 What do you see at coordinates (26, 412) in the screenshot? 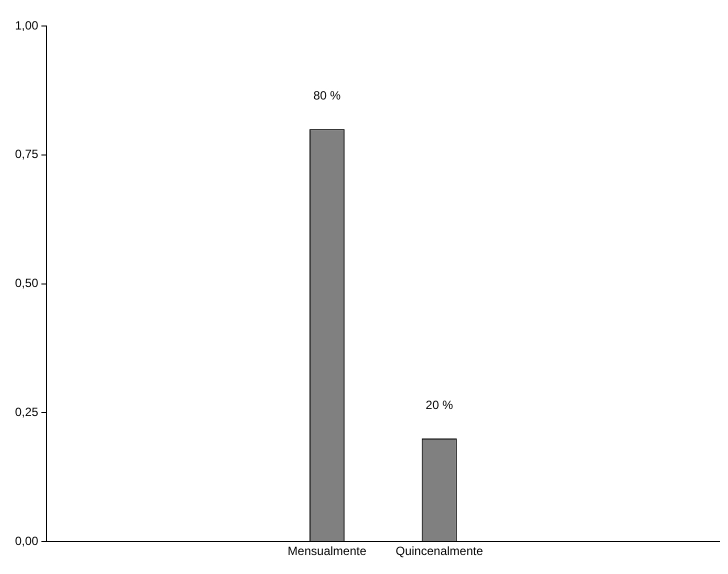
I see `y-tick-label: 0,25` at bounding box center [26, 412].